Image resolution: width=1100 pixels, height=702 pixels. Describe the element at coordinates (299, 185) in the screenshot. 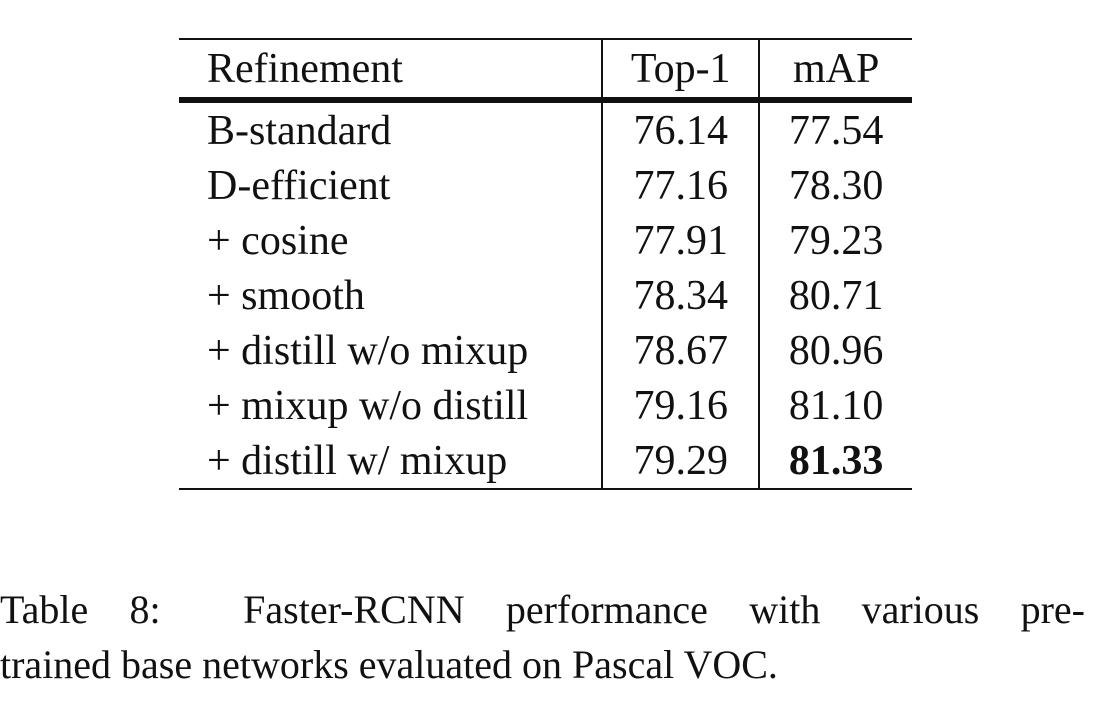

I see `cell-refinement: D-efficient` at that location.